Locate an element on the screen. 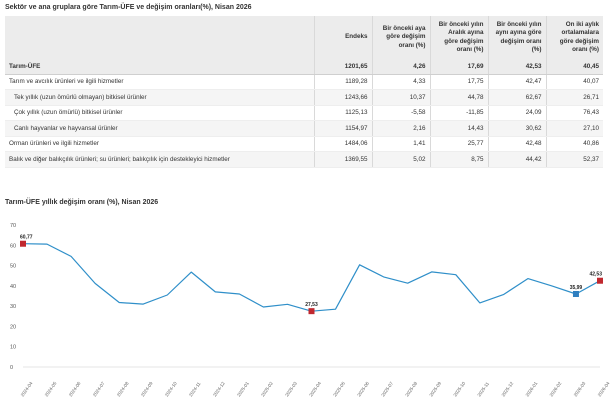  x-tick-label: 2024-12 is located at coordinates (219, 389).